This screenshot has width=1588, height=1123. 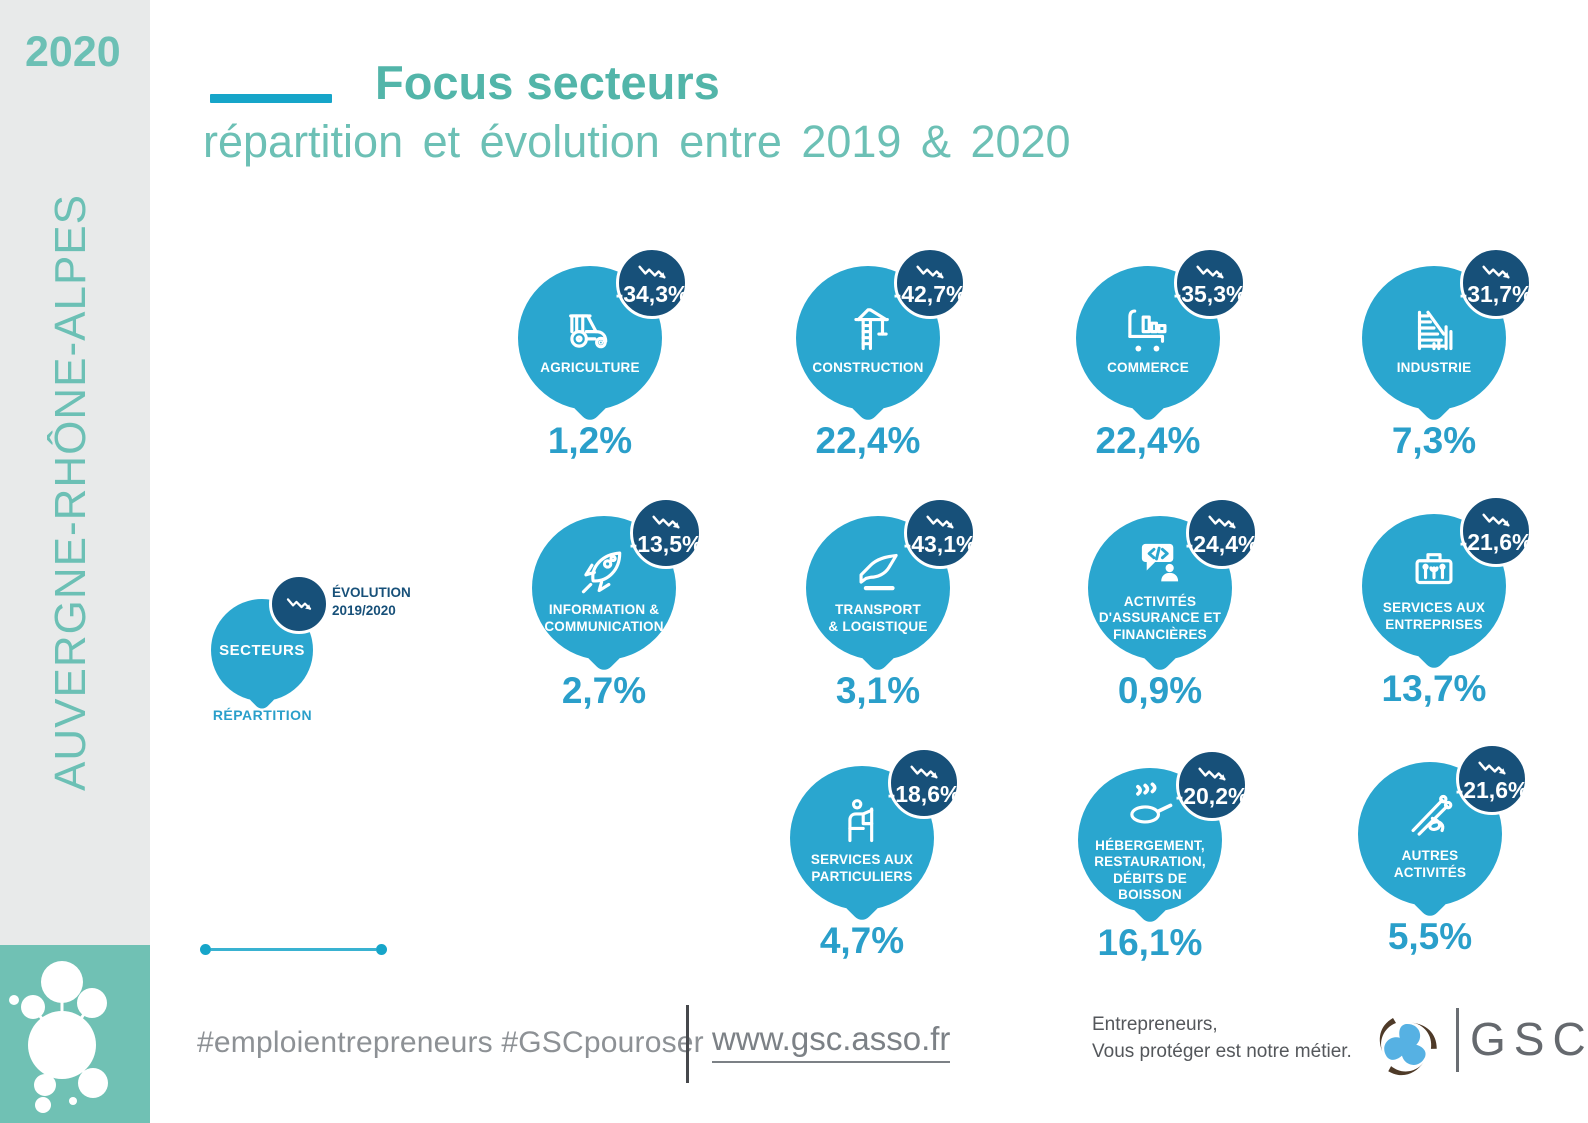 I want to click on sidebar, so click(x=75, y=472).